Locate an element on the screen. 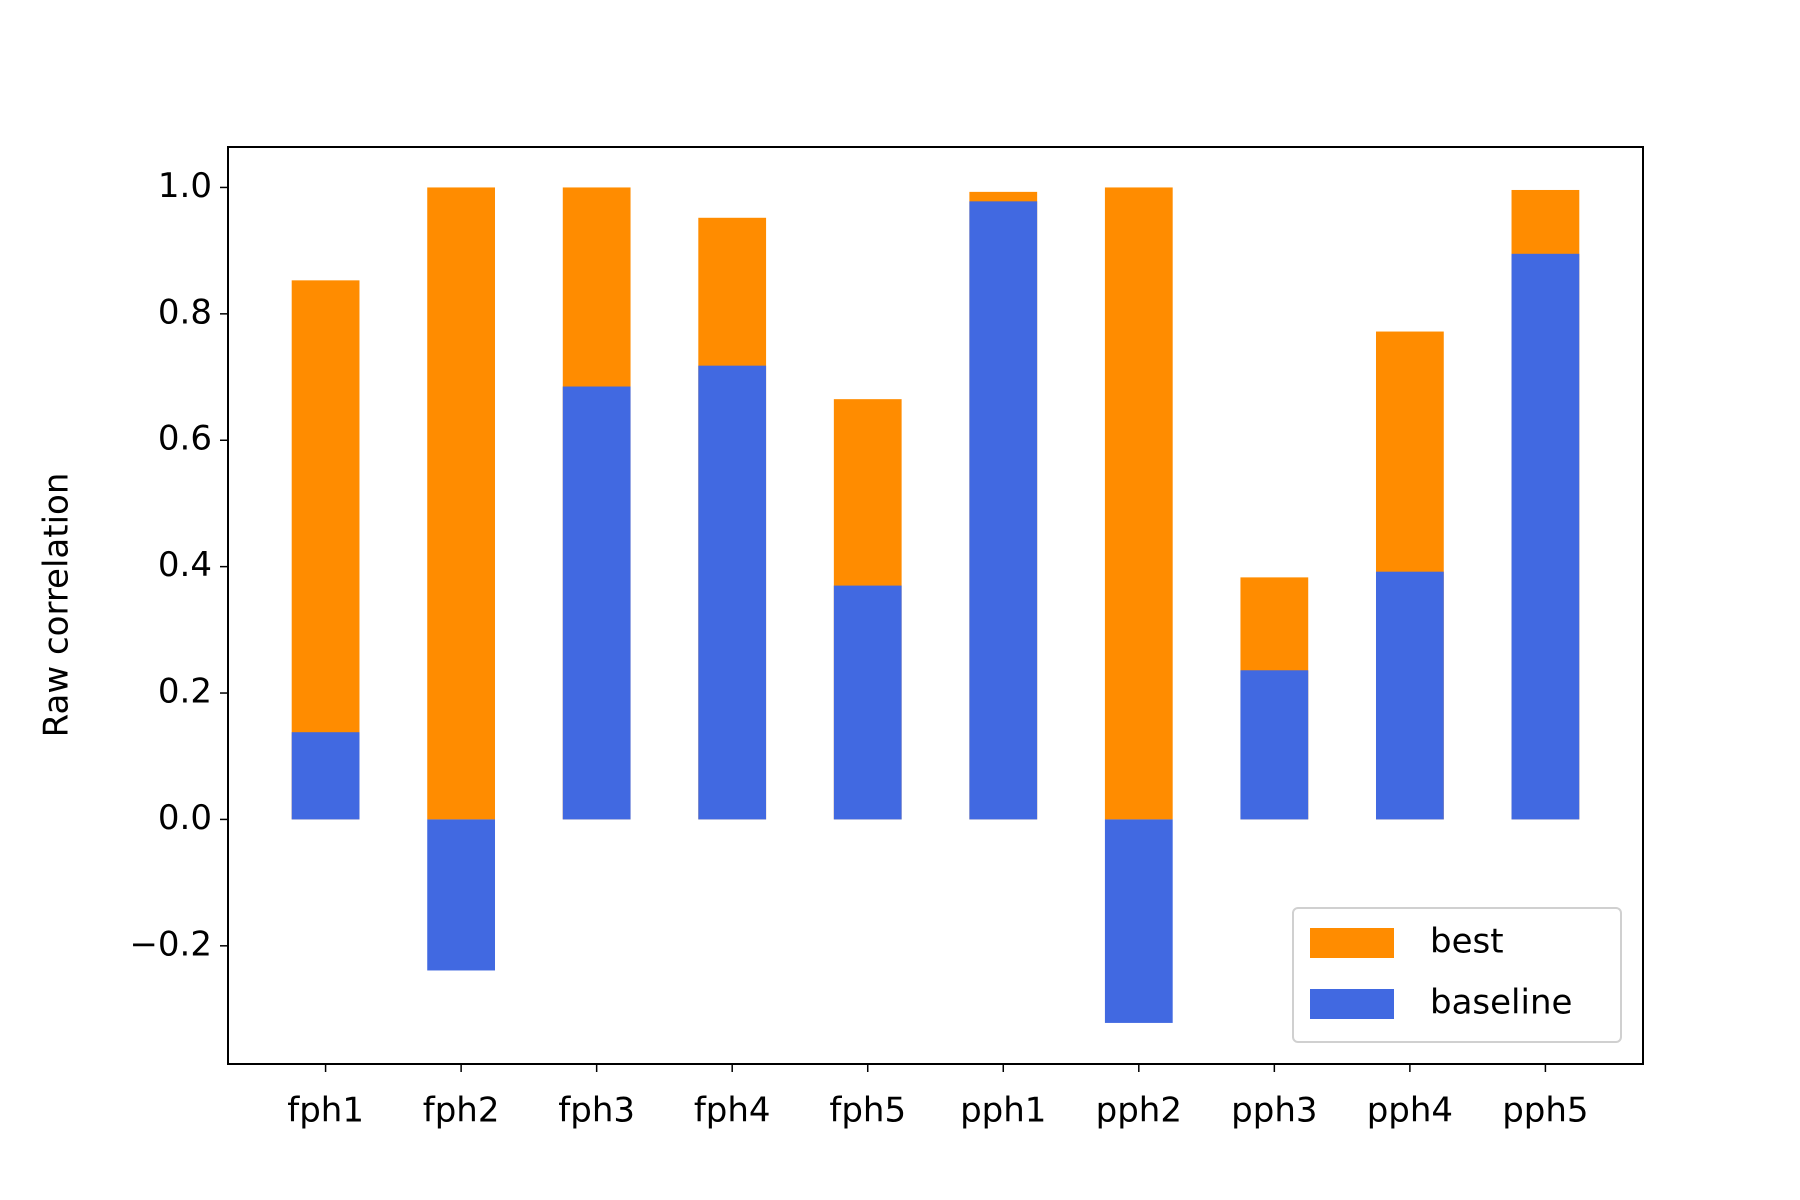 The height and width of the screenshot is (1200, 1800). y-tick-label: 0.6 is located at coordinates (185, 439).